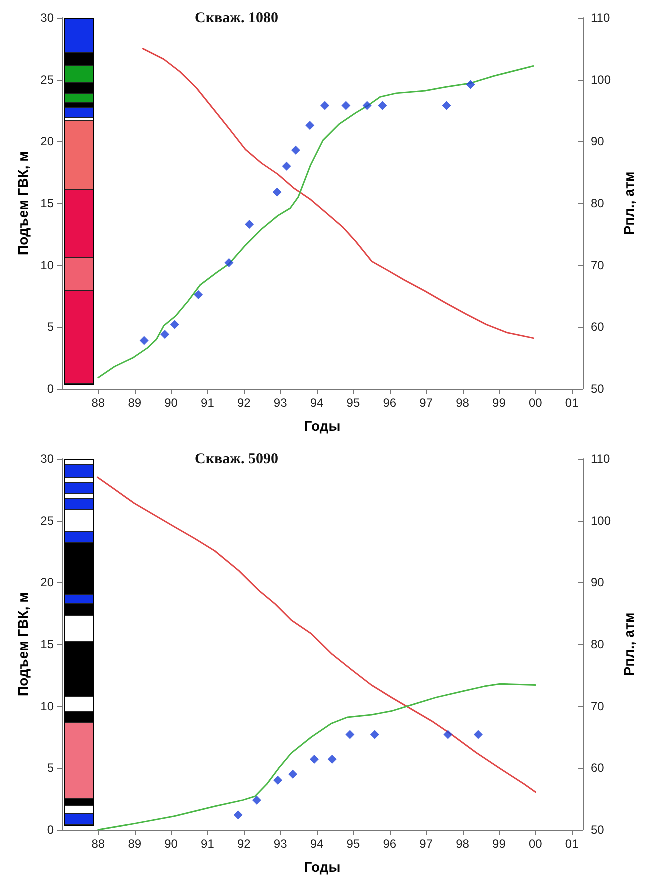 This screenshot has width=645, height=882. What do you see at coordinates (236, 18) in the screenshot?
I see `chart-title: Скваж. 1080` at bounding box center [236, 18].